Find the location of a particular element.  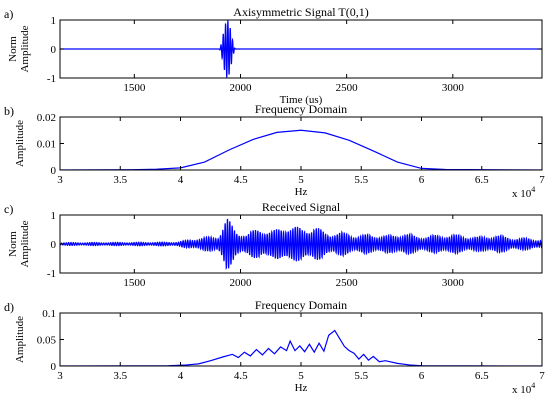

panel-label: b) is located at coordinates (9, 111).